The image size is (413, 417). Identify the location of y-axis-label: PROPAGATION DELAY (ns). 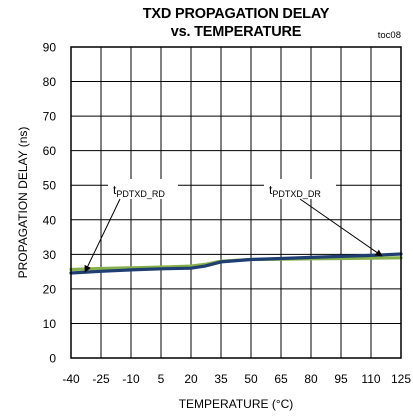
(23, 203).